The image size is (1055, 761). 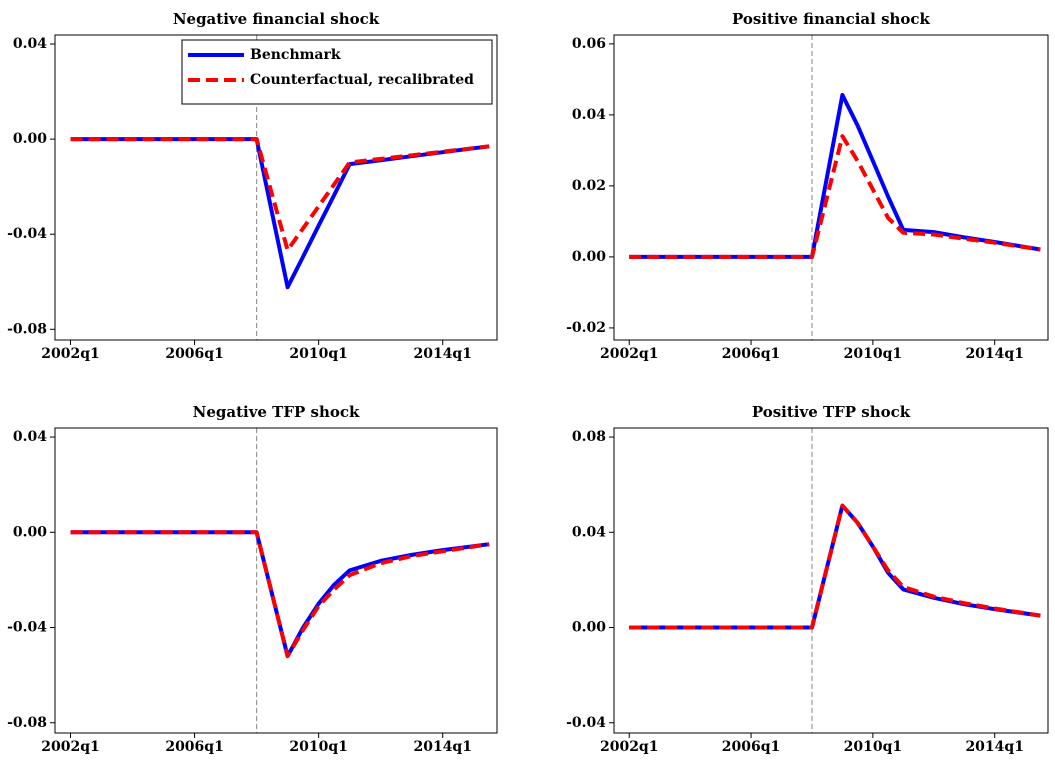 What do you see at coordinates (276, 19) in the screenshot?
I see `panel-title: Negative financial shock` at bounding box center [276, 19].